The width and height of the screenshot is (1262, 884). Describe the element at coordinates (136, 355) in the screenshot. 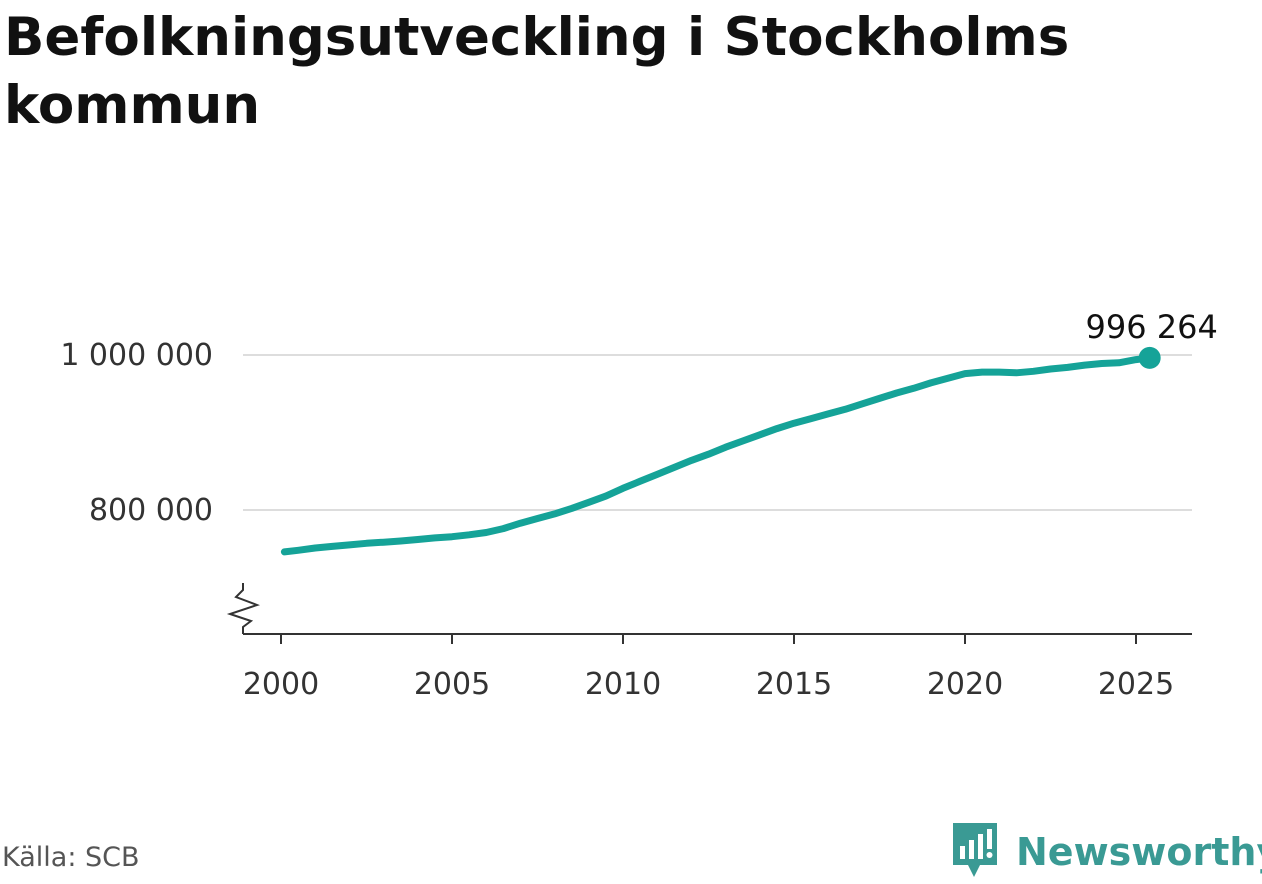

I see `y-tick-label: 1 000 000` at that location.